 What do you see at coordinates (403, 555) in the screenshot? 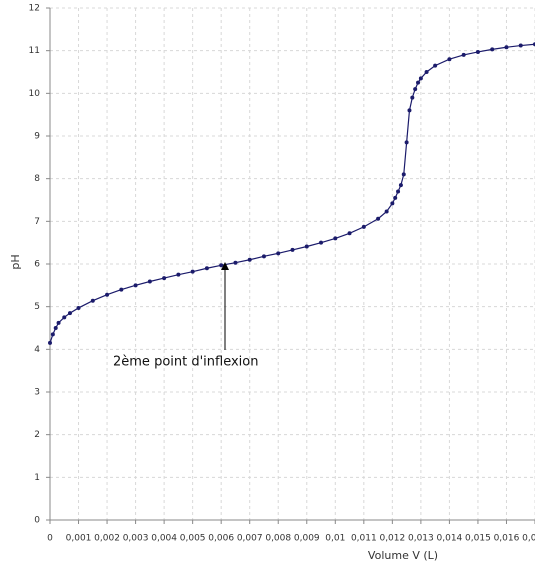
I see `x-axis-label: Volume V (L)` at bounding box center [403, 555].